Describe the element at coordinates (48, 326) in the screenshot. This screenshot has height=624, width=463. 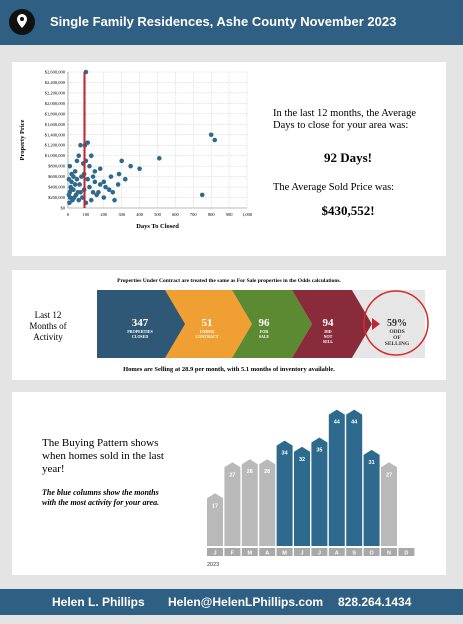
I see `activity-label: Last 12 Months of Activity` at that location.